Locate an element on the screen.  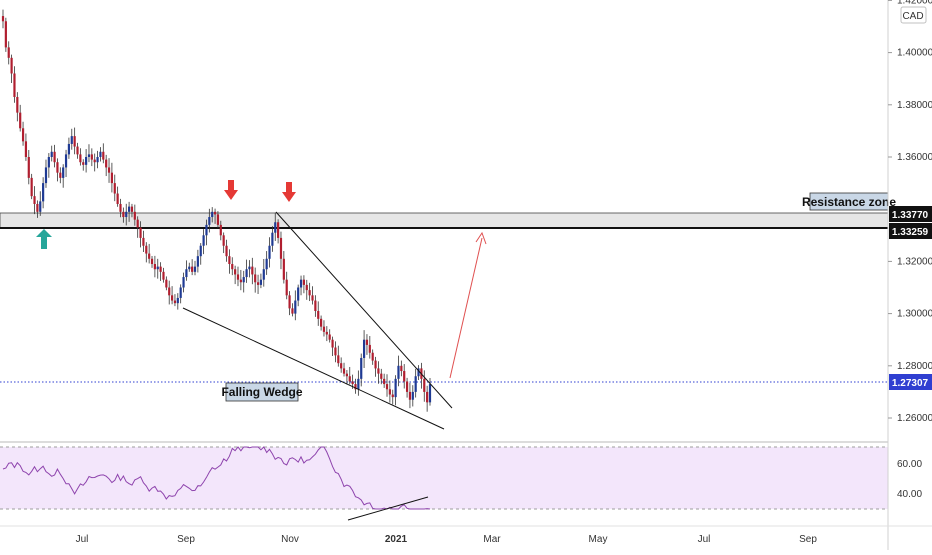
resistance-zone is located at coordinates (444, 220).